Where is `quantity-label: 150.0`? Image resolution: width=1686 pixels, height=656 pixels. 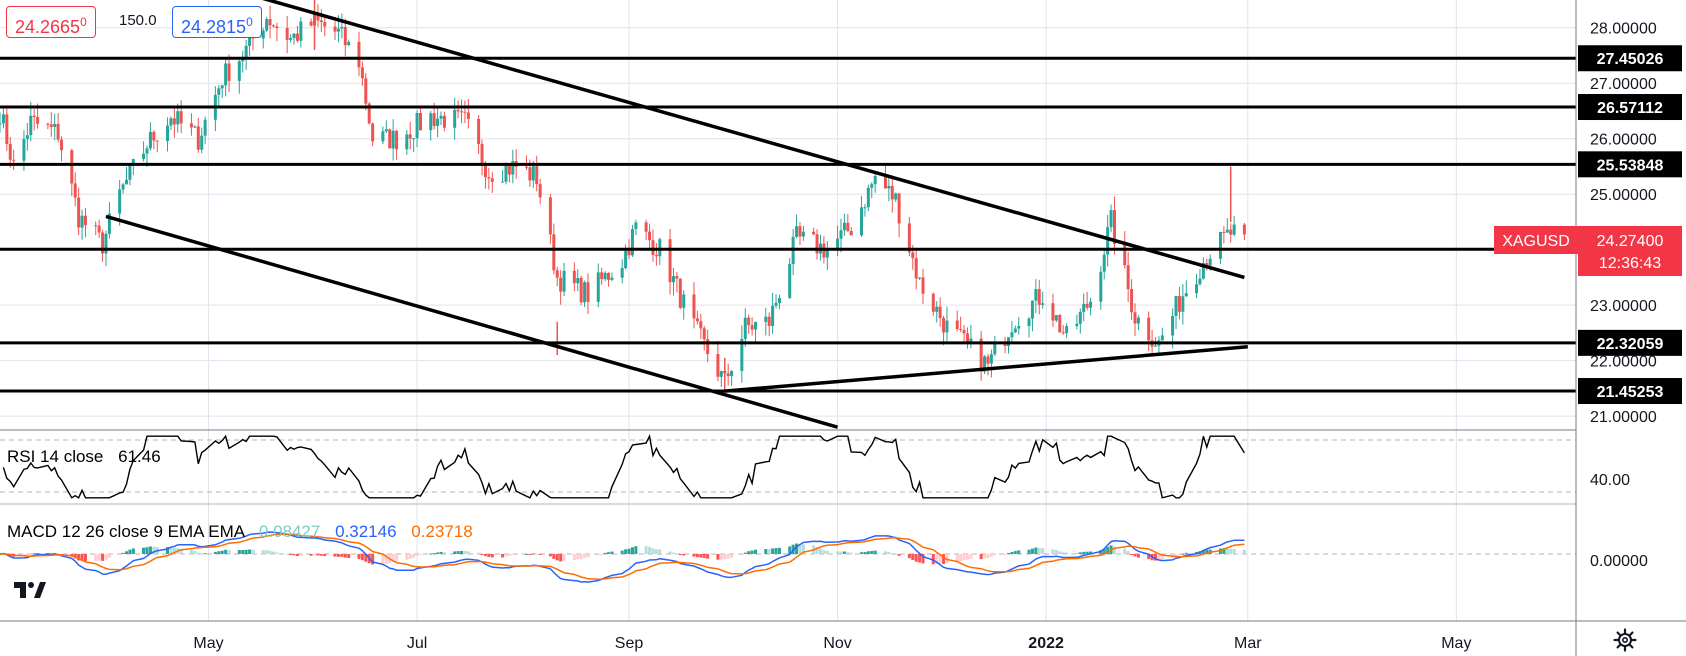 quantity-label: 150.0 is located at coordinates (138, 20).